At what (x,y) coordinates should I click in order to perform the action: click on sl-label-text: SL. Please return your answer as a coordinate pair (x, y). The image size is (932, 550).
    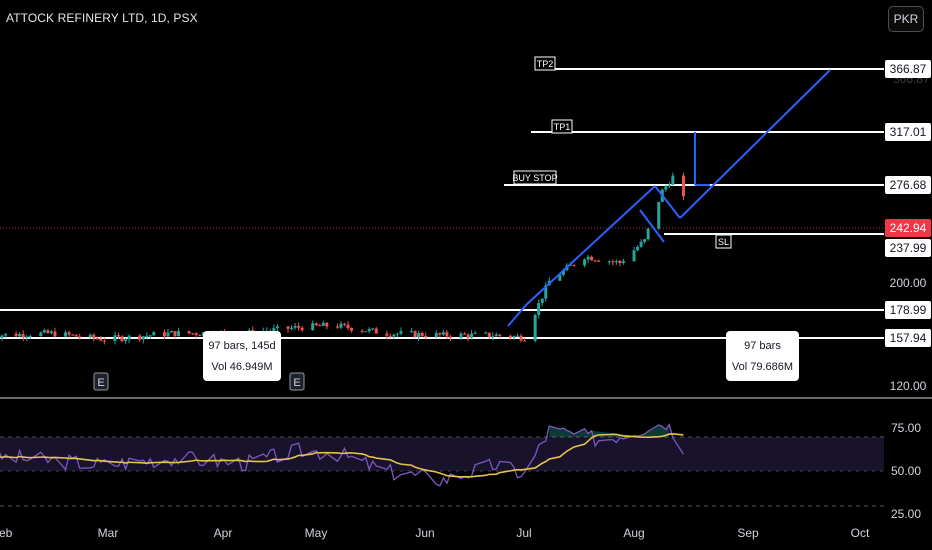
    Looking at the image, I should click on (723, 242).